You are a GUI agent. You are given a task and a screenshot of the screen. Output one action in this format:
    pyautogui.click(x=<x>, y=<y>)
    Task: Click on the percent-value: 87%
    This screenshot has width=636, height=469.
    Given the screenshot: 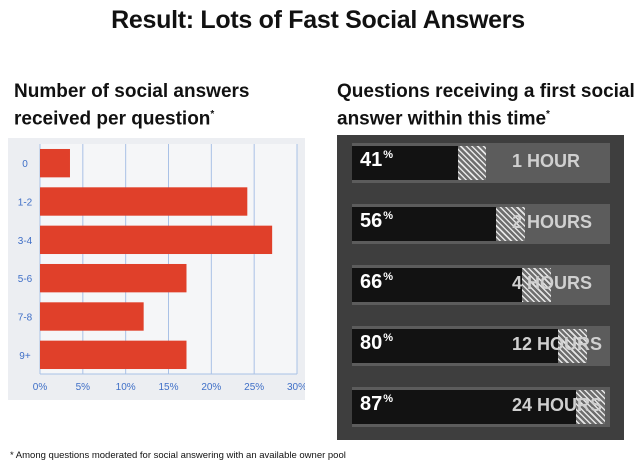 What is the action you would take?
    pyautogui.click(x=376, y=404)
    